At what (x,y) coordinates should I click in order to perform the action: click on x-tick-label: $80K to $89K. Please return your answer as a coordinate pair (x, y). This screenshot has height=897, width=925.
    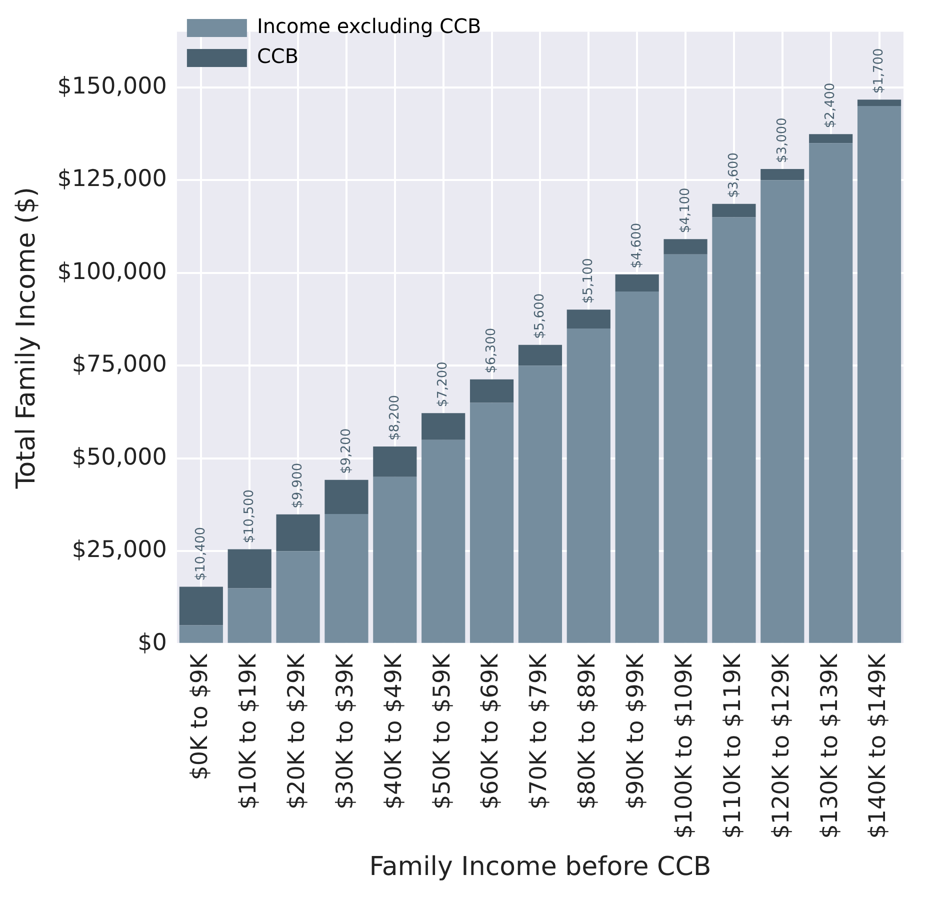
    Looking at the image, I should click on (587, 731).